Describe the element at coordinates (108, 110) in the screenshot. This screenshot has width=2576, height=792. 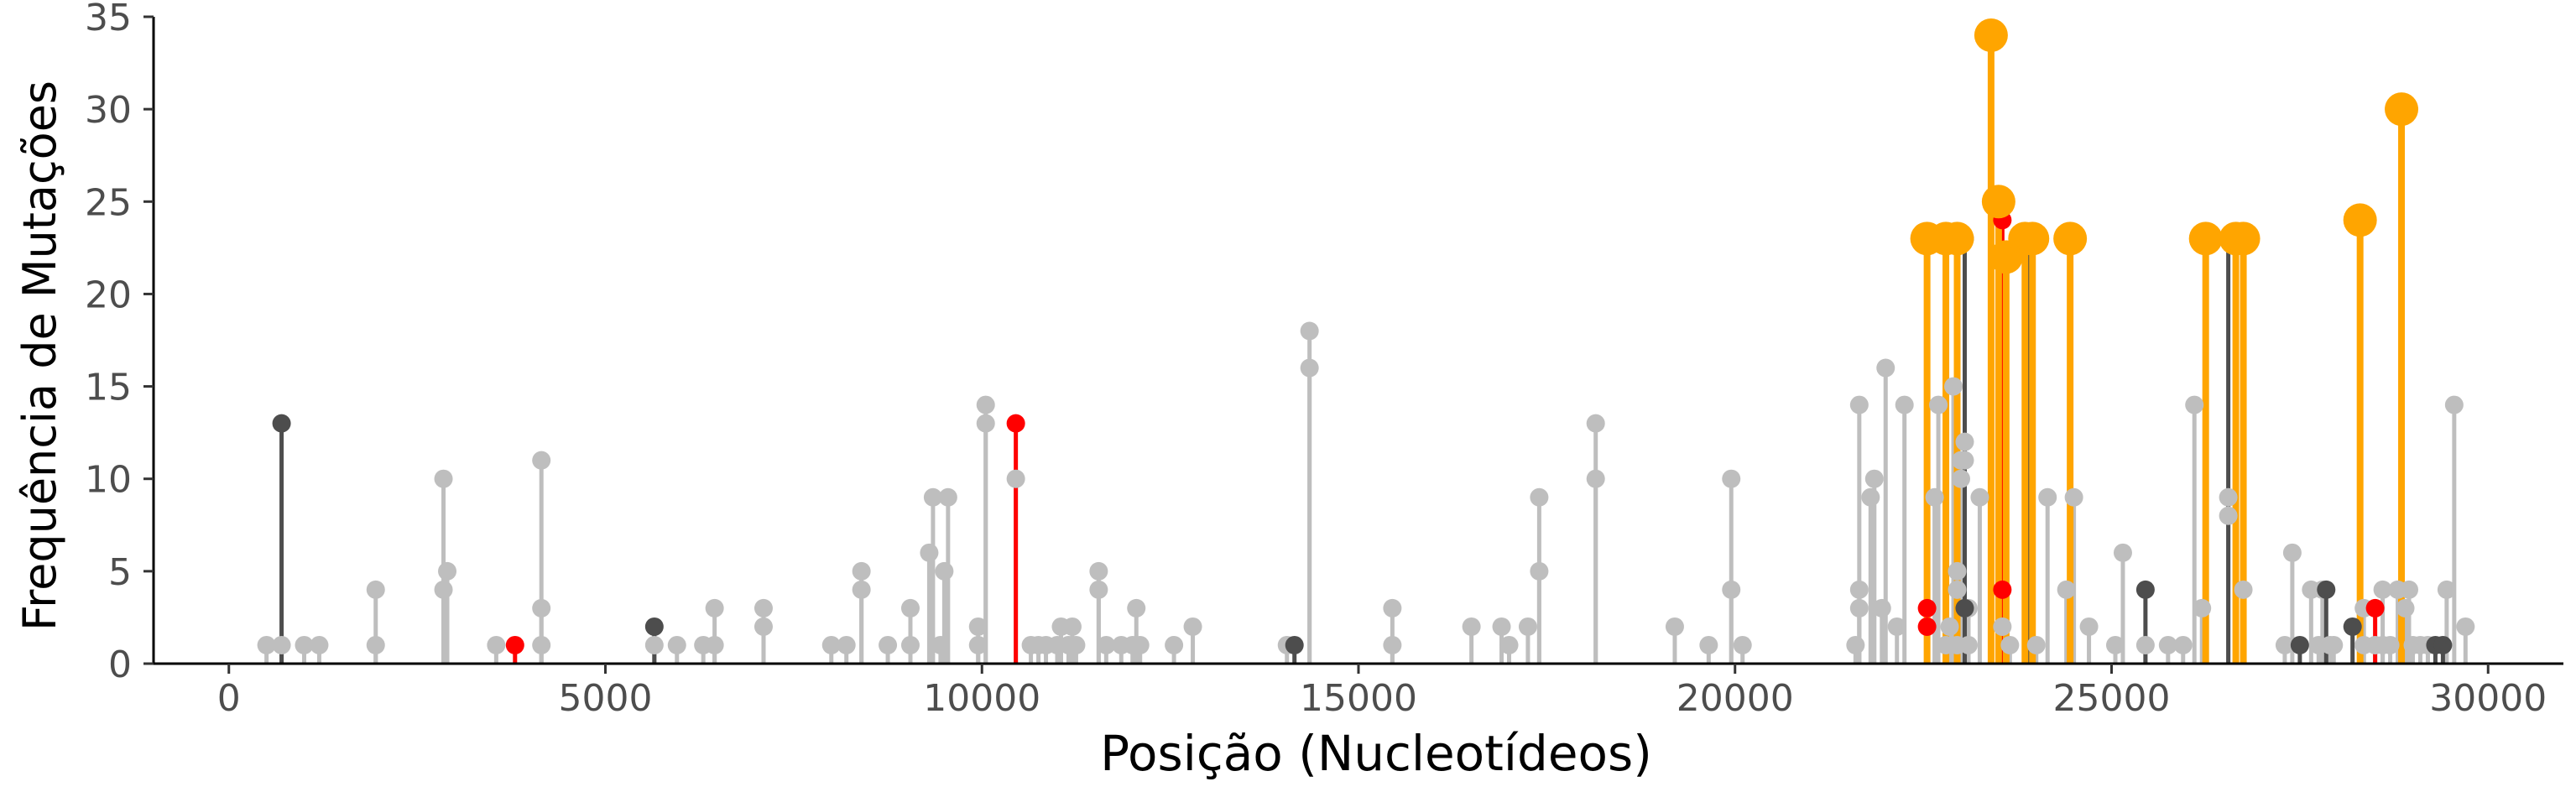
I see `y-tick-label: 30` at that location.